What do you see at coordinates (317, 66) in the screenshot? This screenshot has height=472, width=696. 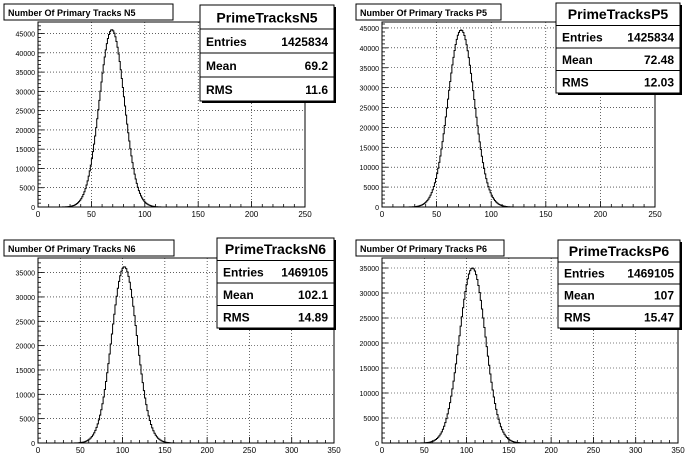 I see `stats-value-mean: 69.2` at bounding box center [317, 66].